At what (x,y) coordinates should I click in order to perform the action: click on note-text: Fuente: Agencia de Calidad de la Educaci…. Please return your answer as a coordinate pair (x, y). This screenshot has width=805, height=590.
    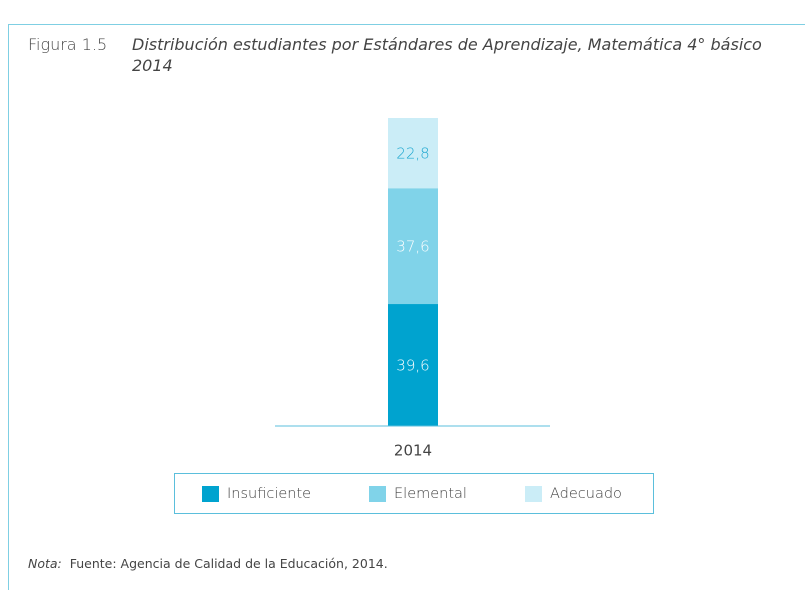
    Looking at the image, I should click on (228, 563).